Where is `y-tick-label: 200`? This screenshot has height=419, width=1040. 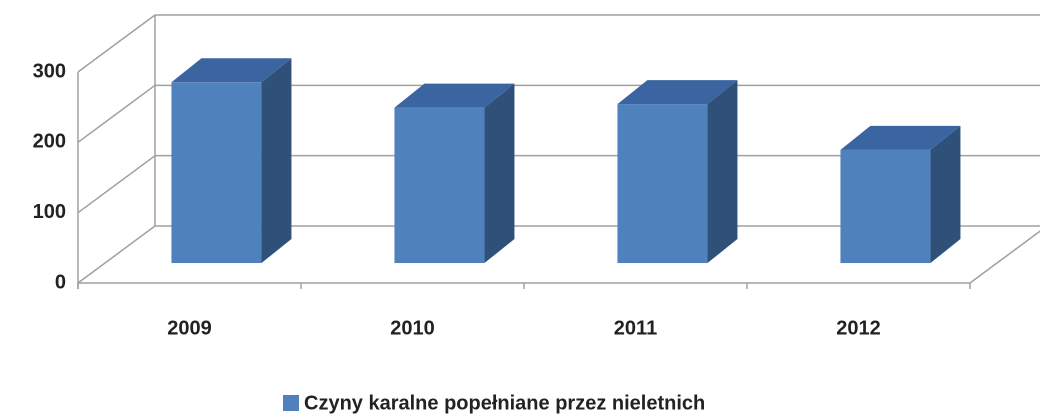
y-tick-label: 200 is located at coordinates (49, 142).